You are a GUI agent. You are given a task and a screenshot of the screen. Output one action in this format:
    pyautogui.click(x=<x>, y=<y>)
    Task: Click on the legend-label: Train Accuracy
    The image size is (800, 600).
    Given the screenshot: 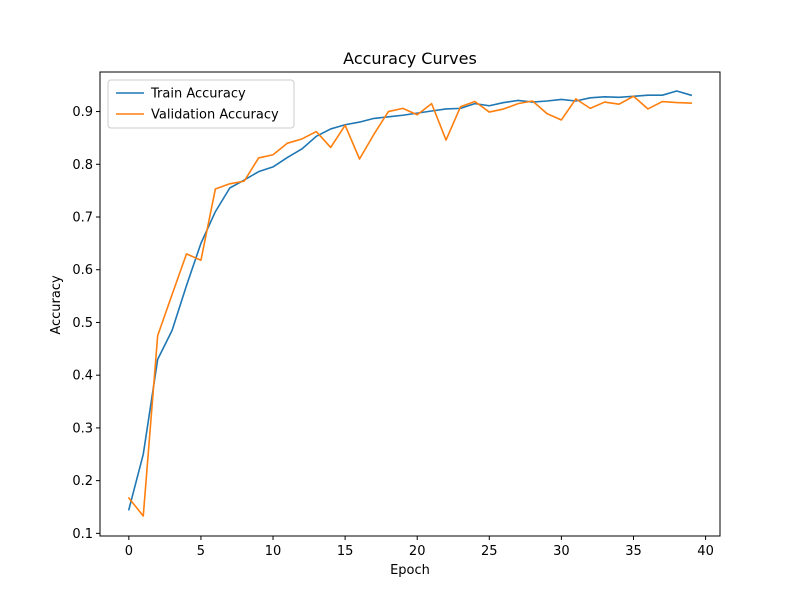 What is the action you would take?
    pyautogui.click(x=198, y=94)
    